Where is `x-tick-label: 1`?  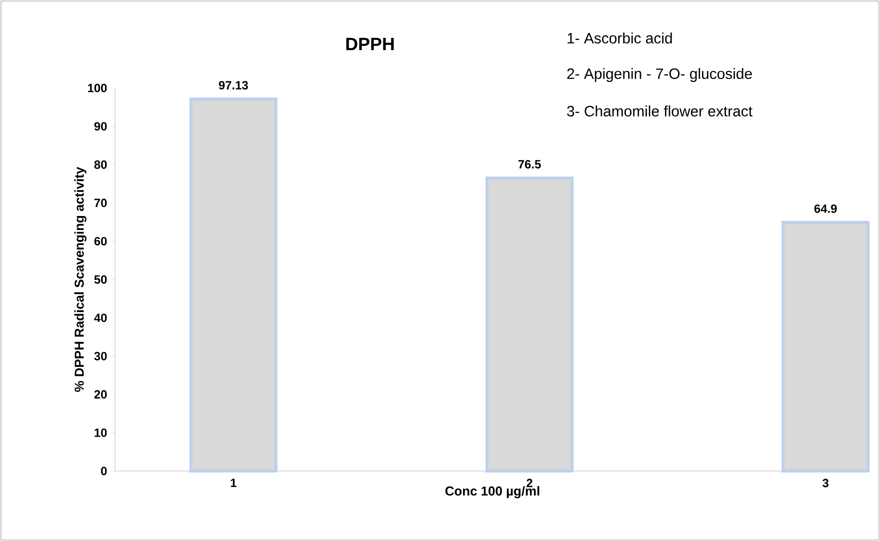
x-tick-label: 1 is located at coordinates (233, 482).